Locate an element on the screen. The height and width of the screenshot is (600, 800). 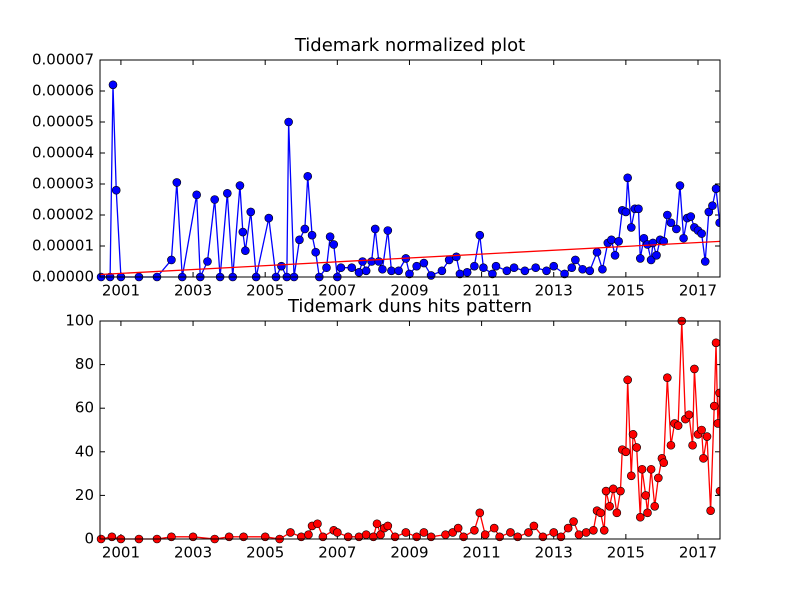
y-tick-label: 0.00001 is located at coordinates (63, 246).